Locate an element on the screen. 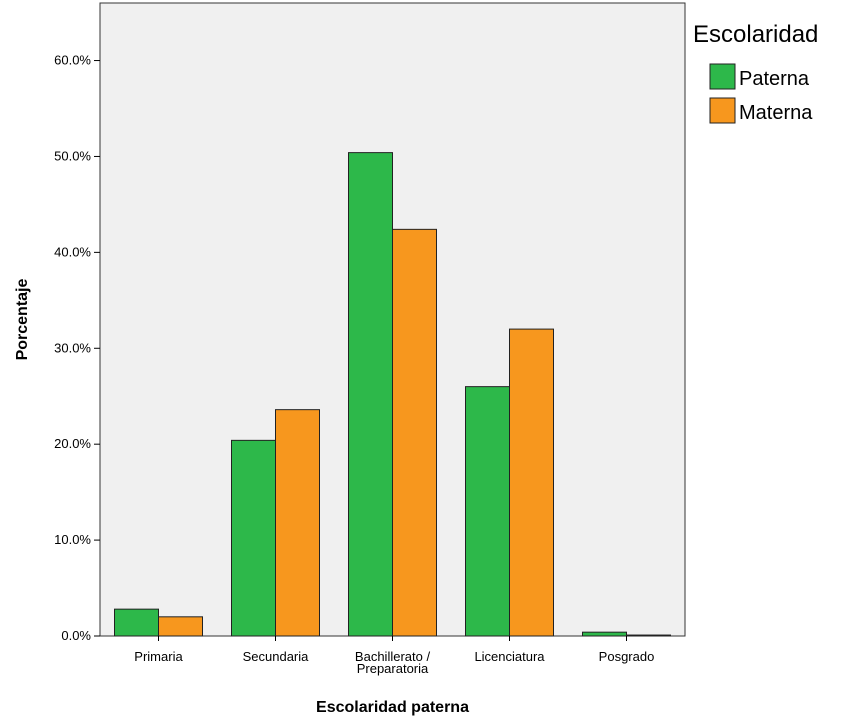  legend-label-paterna: Paterna is located at coordinates (774, 79).